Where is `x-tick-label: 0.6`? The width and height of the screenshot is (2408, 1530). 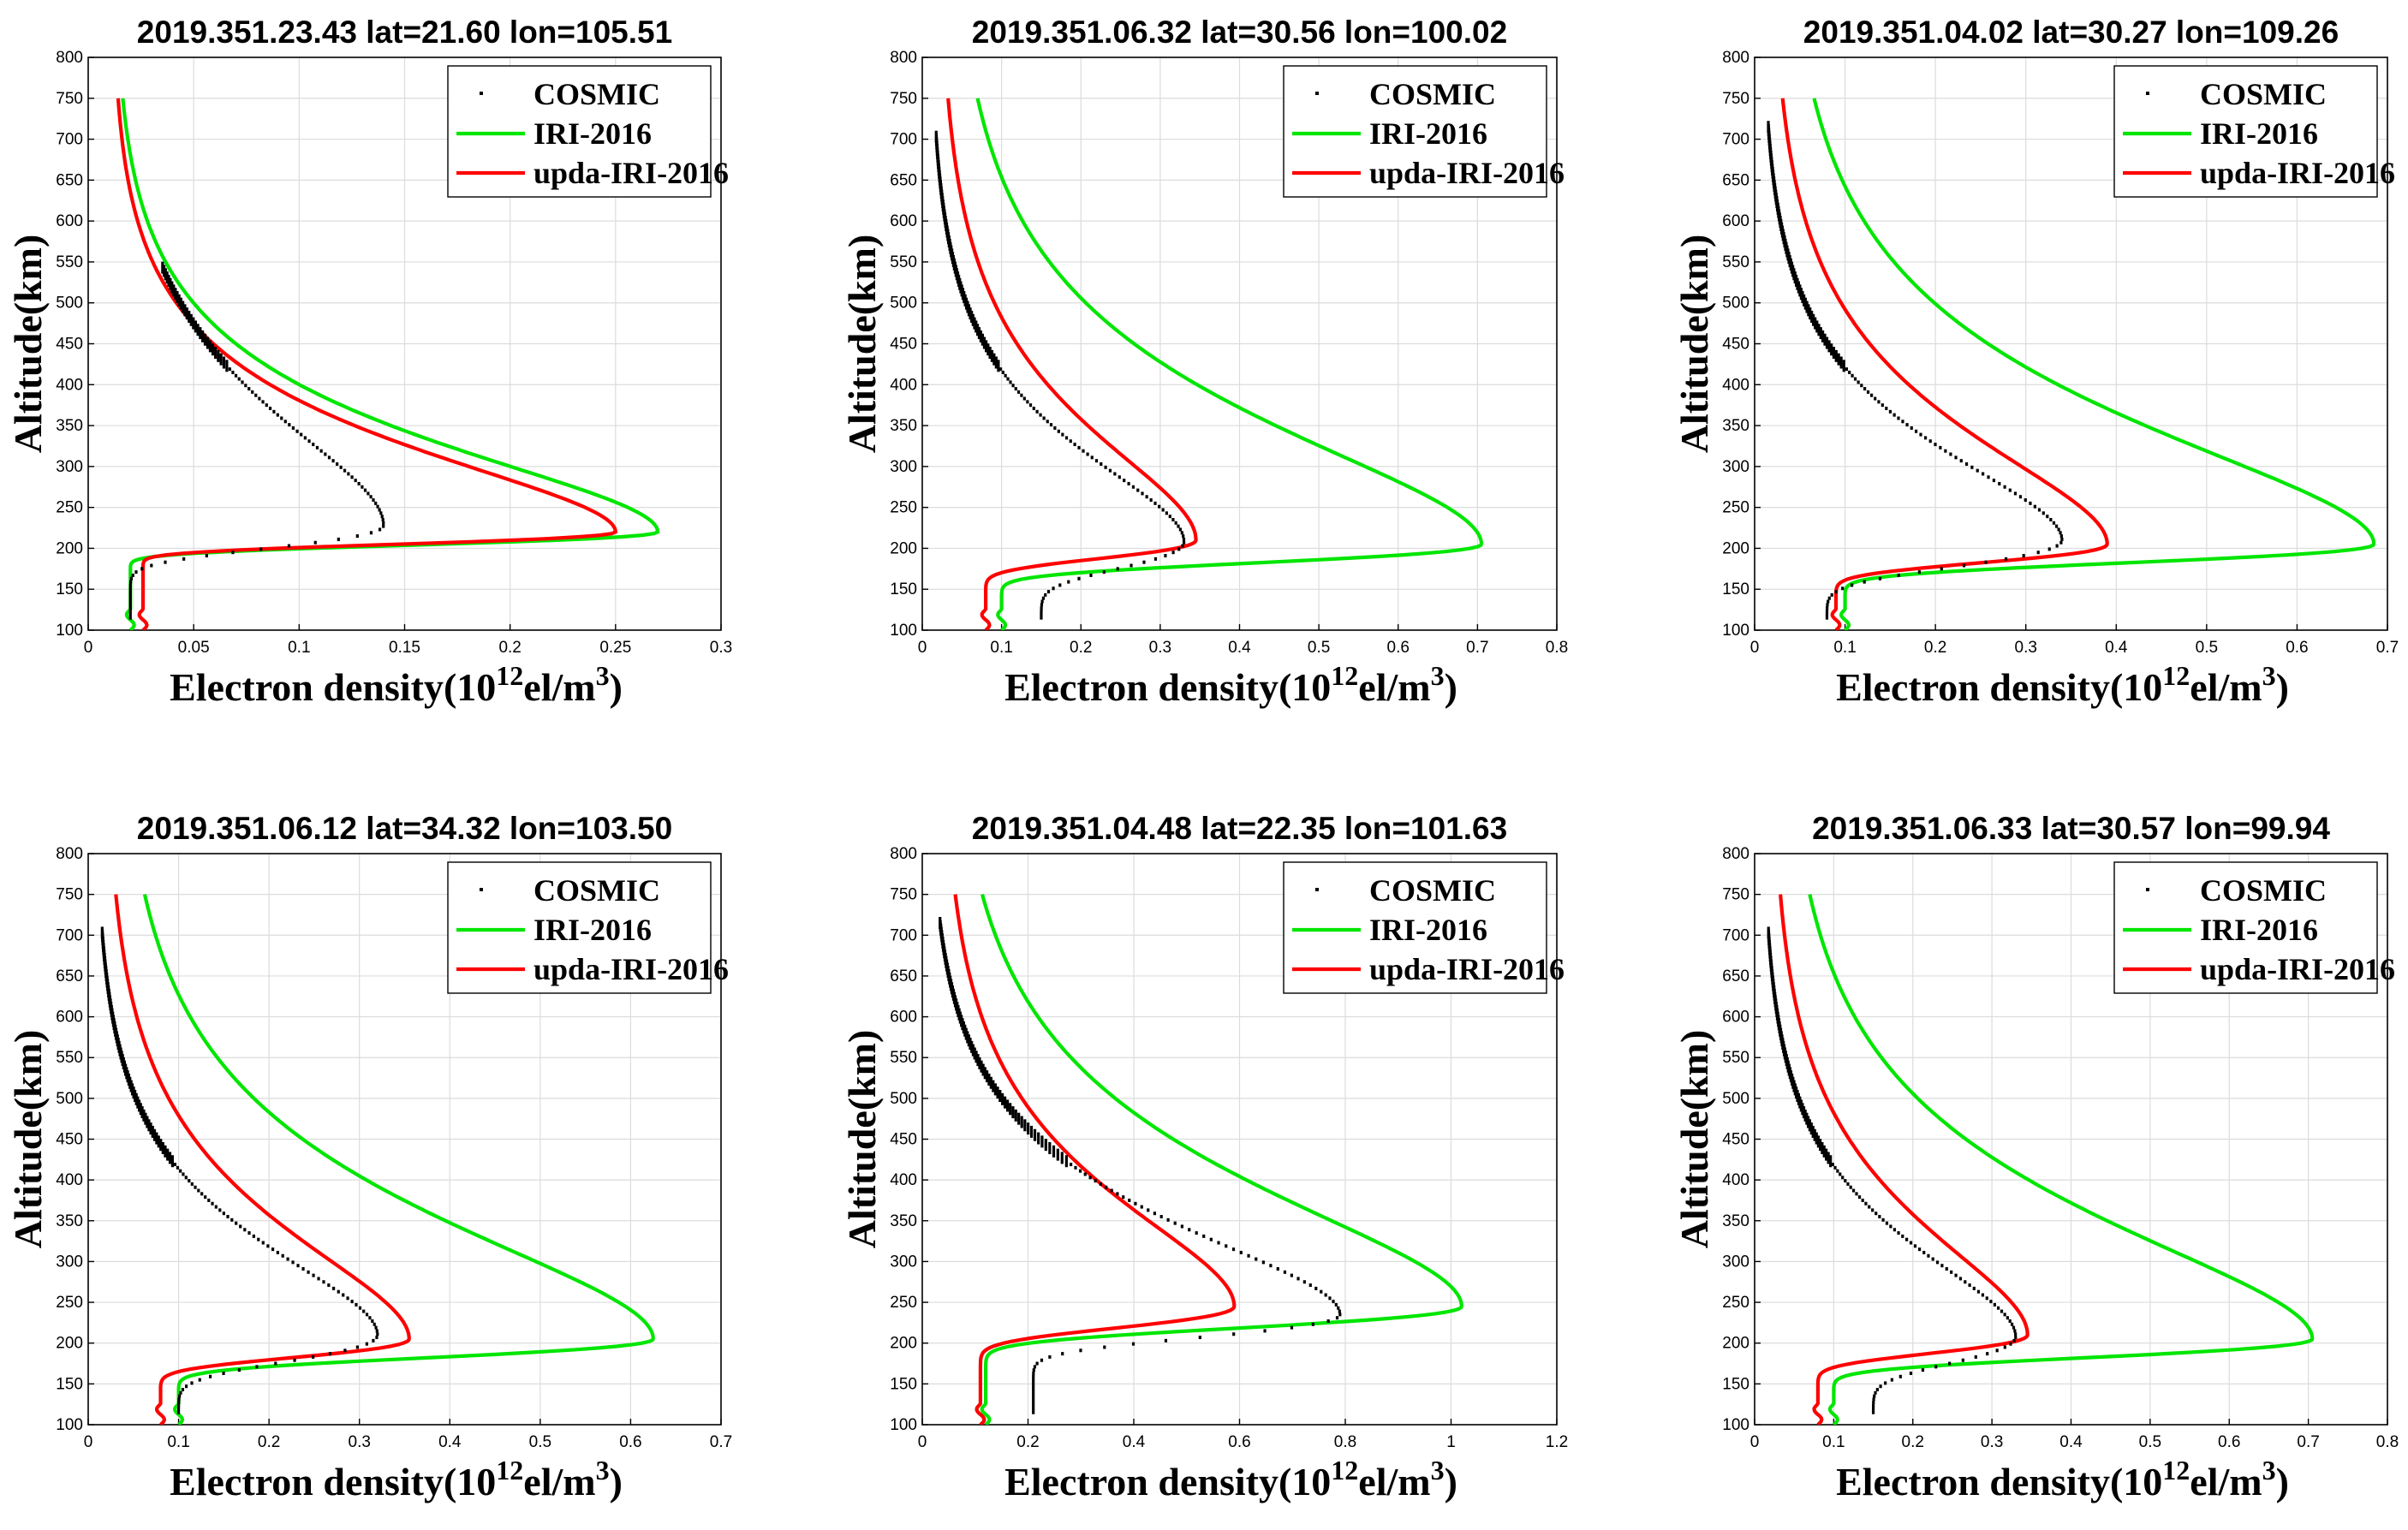
x-tick-label: 0.6 is located at coordinates (1399, 648).